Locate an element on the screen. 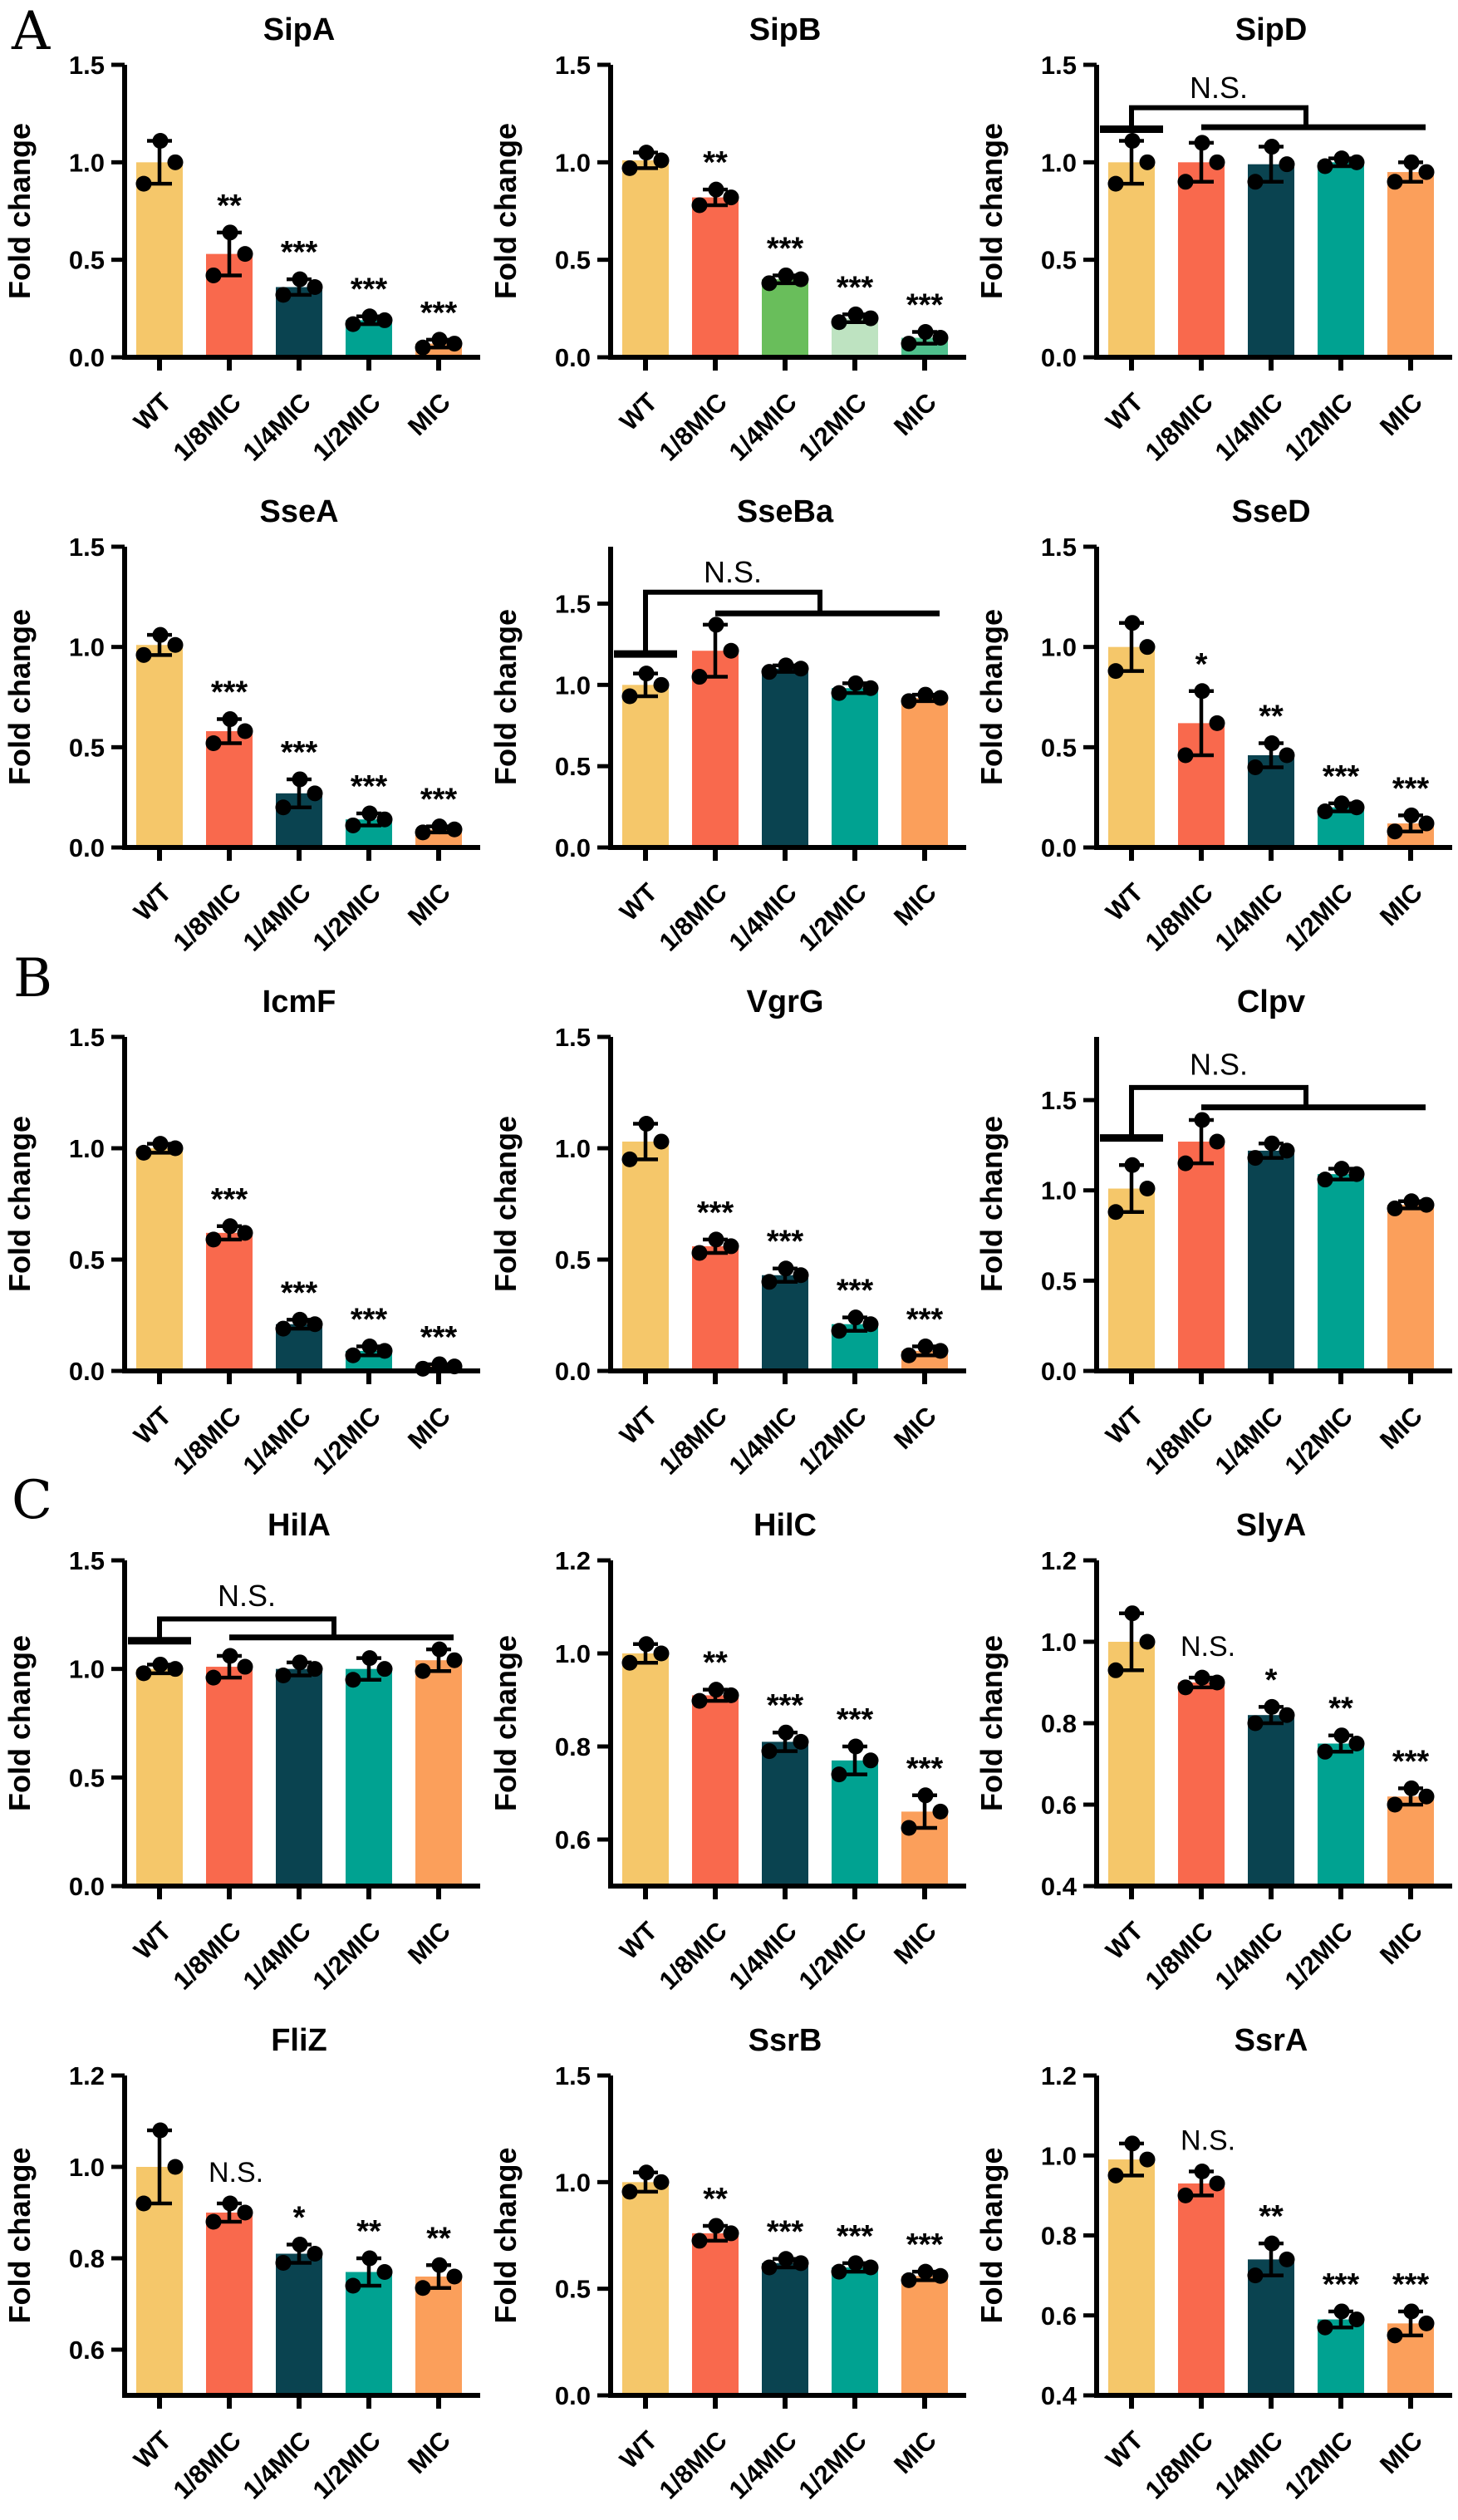 The image size is (1458, 2520). y-ticks-ssed: 0.0 0.5 1.0 1.5 is located at coordinates (1069, 697).